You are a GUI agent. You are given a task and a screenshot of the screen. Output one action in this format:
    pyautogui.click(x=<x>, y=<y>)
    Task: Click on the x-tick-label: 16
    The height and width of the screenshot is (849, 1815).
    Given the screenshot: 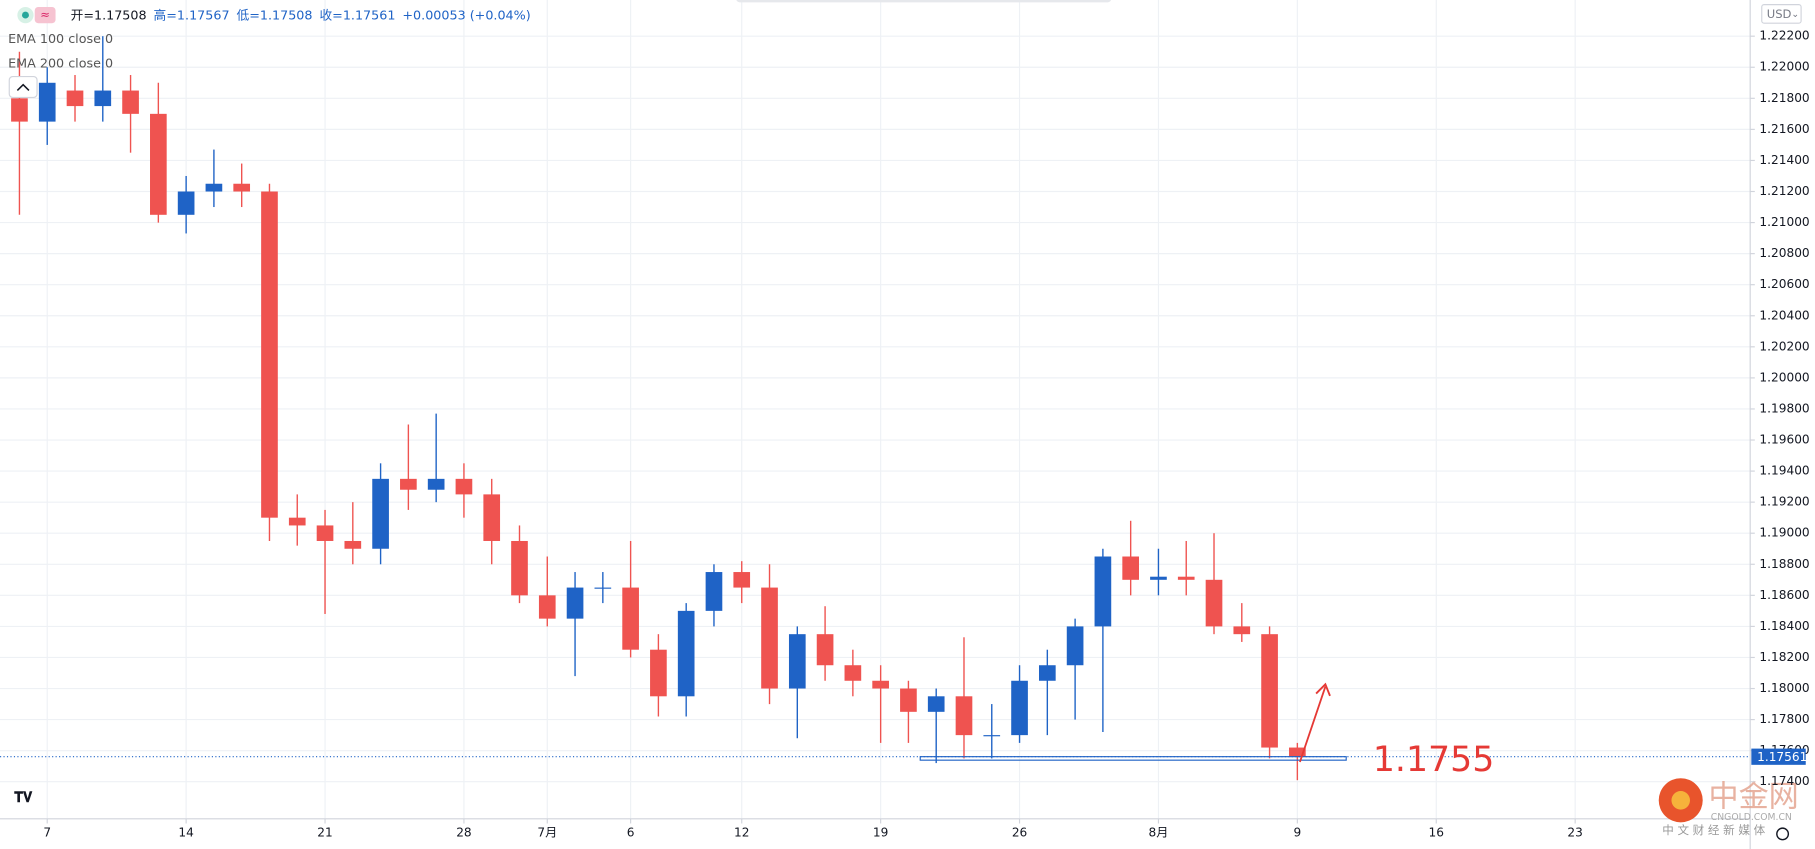 What is the action you would take?
    pyautogui.click(x=1436, y=832)
    